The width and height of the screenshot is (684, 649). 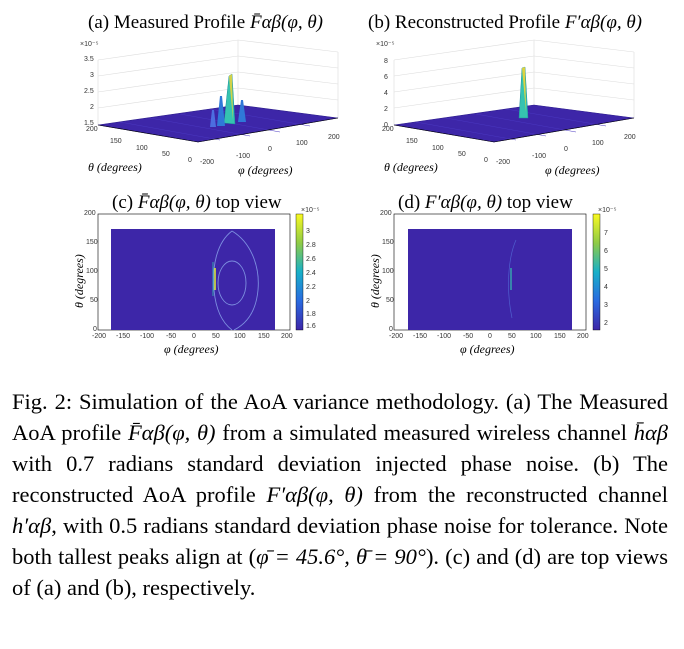 I want to click on z-tick: 6, so click(x=386, y=77).